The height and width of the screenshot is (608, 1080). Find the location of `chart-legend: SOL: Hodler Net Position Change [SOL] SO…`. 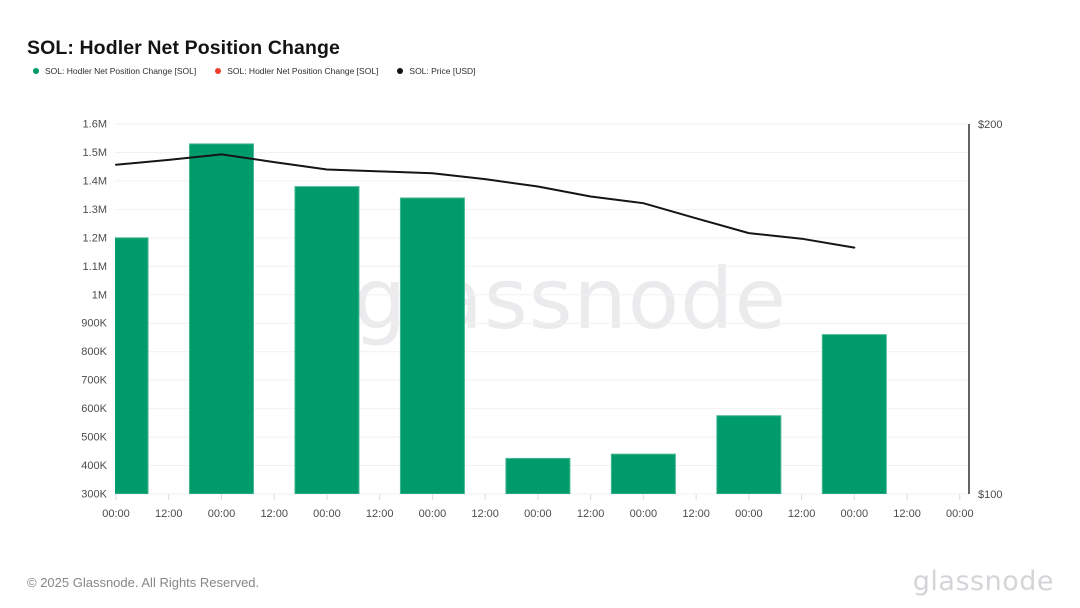

chart-legend: SOL: Hodler Net Position Change [SOL] SO… is located at coordinates (254, 71).